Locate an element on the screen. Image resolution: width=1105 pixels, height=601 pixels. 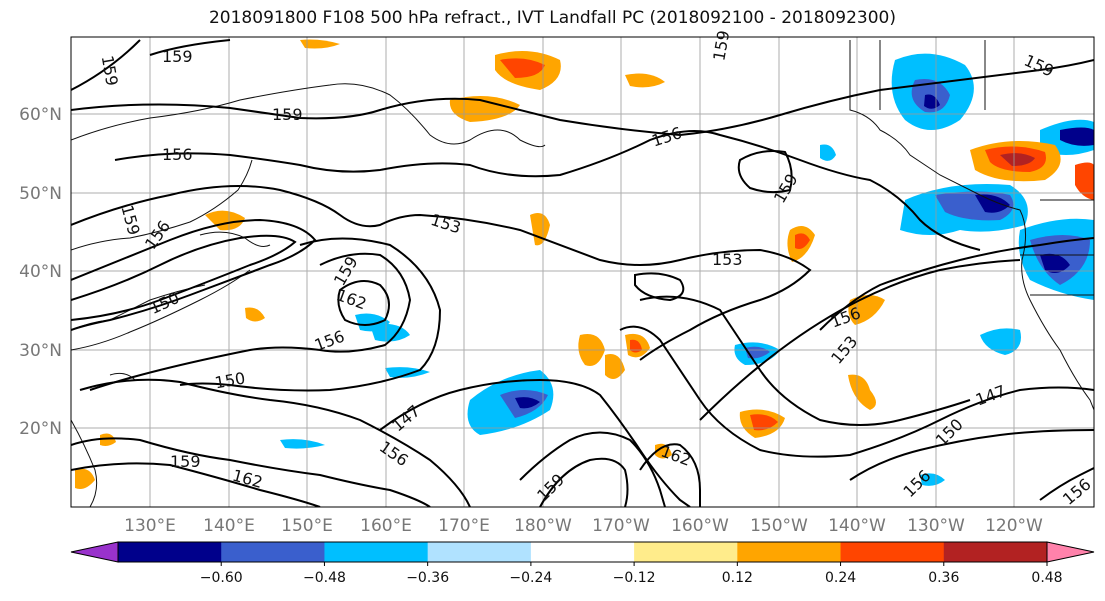
lat-label-60n: 60°N is located at coordinates (40, 115).